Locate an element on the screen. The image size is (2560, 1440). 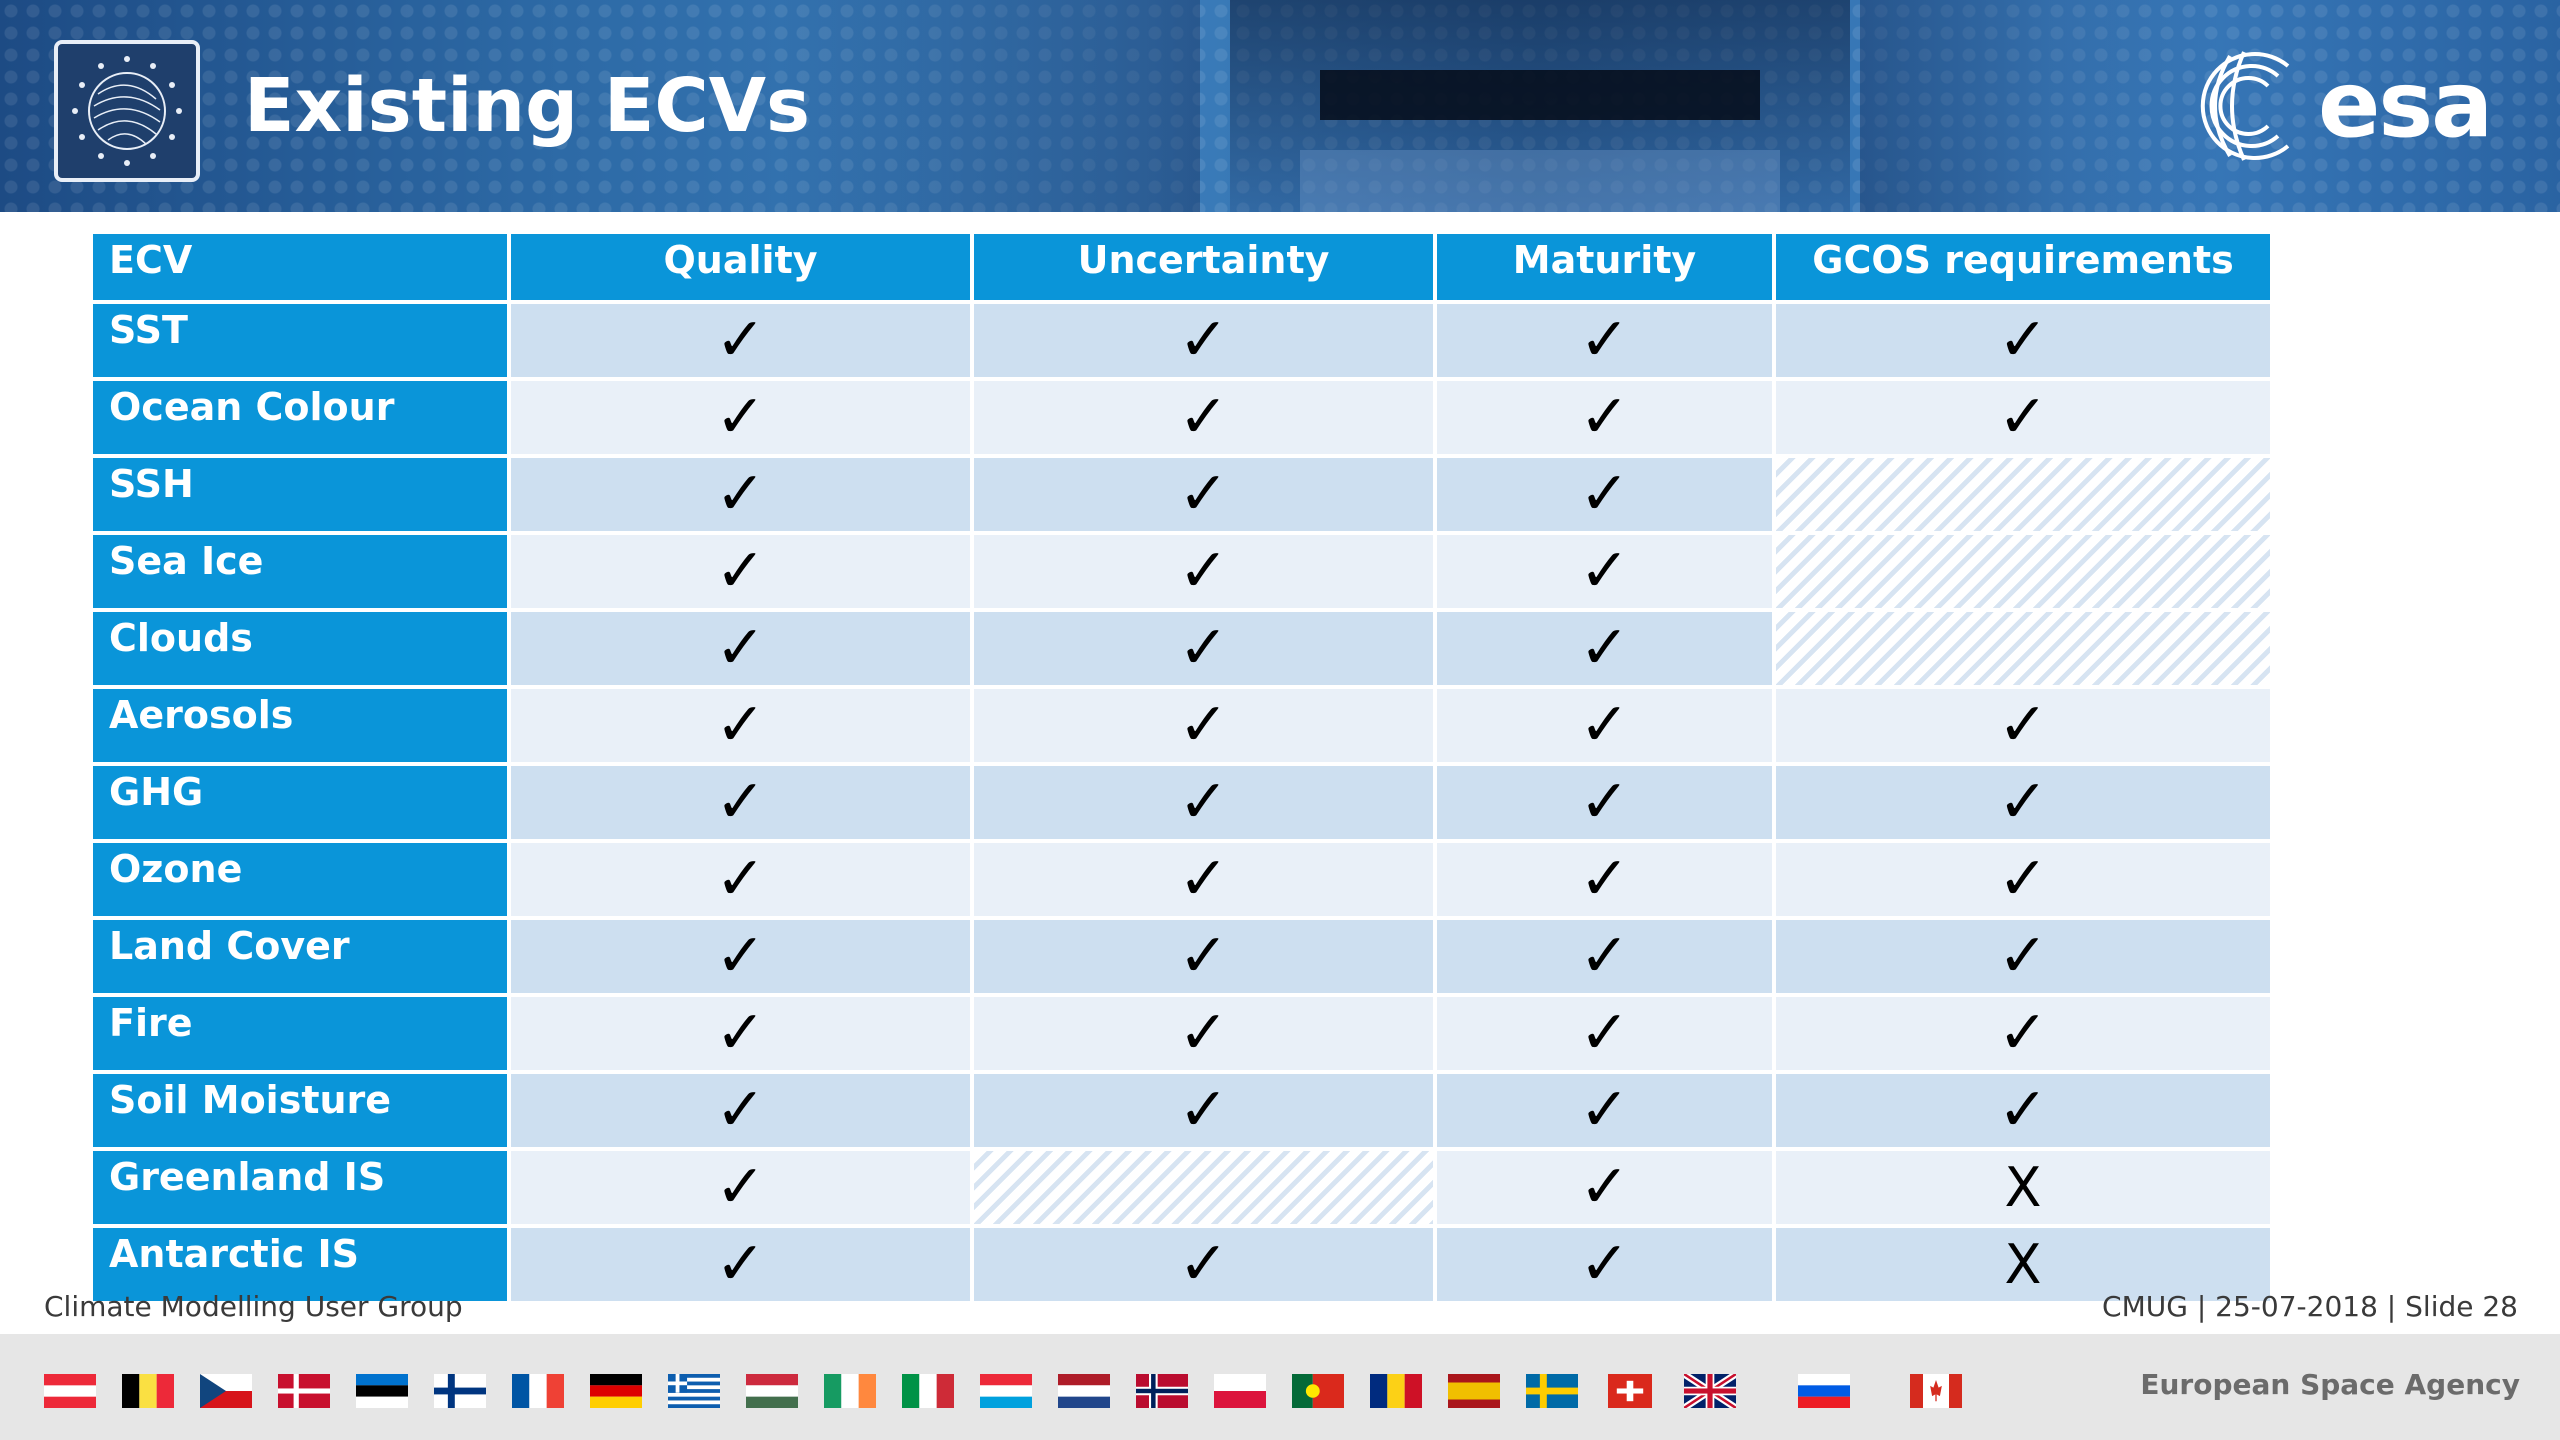
gcos-cell: X is located at coordinates (2023, 1264).